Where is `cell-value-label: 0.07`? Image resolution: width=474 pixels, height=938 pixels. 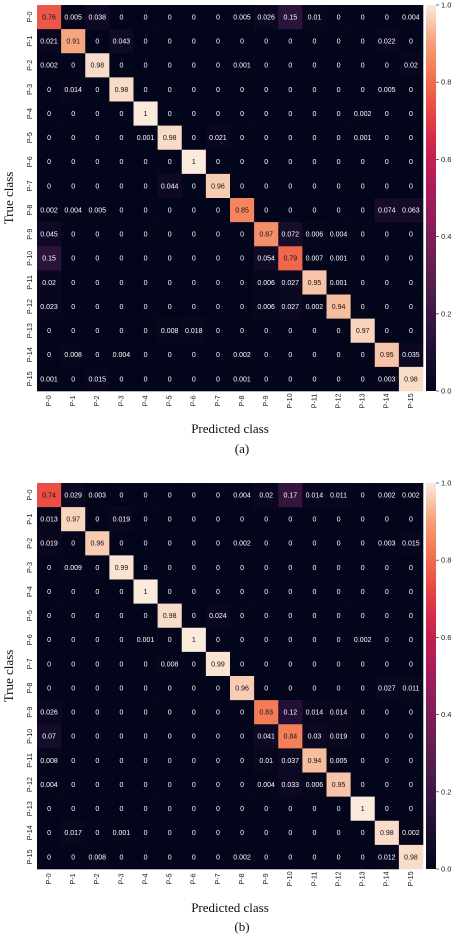
cell-value-label: 0.07 is located at coordinates (49, 737).